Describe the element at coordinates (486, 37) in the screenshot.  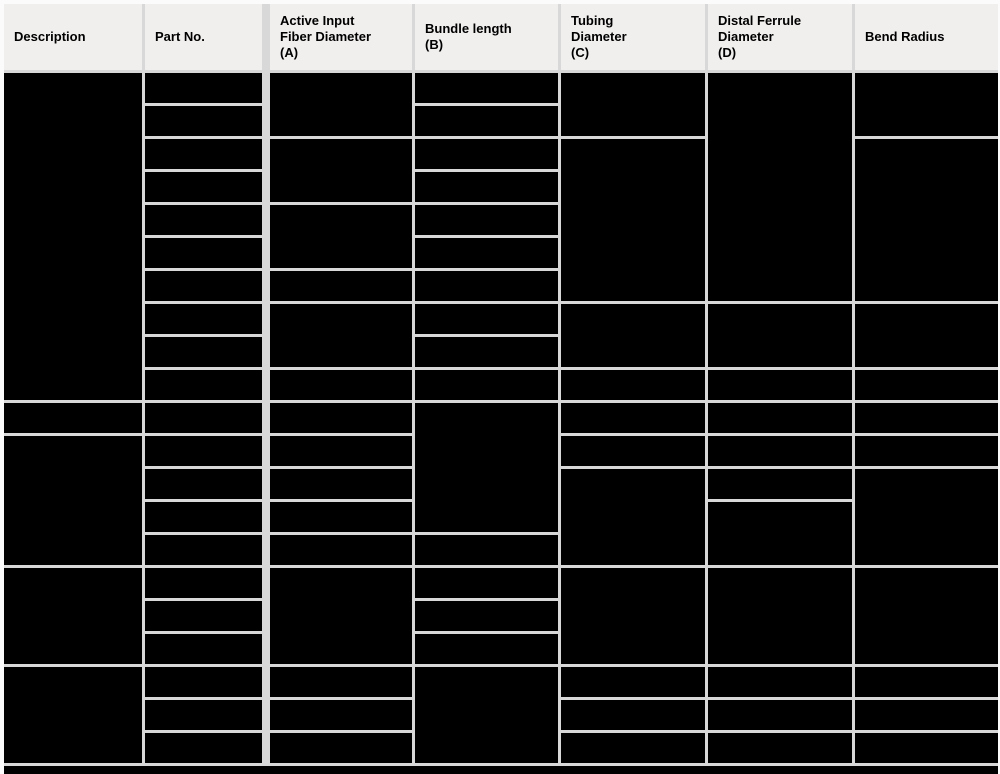
I see `column-header-bundle-length: Bundle length (B)` at that location.